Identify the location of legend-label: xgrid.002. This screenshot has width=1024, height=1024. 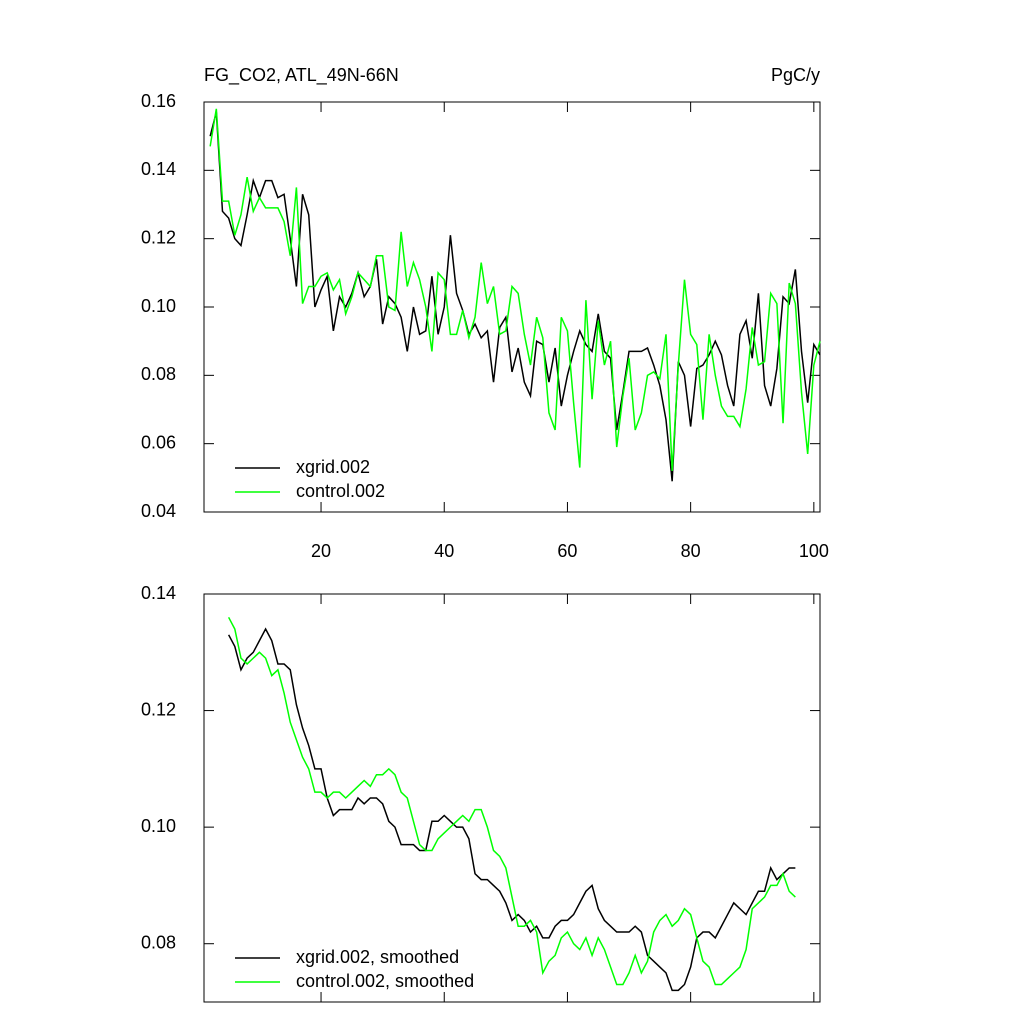
(333, 467).